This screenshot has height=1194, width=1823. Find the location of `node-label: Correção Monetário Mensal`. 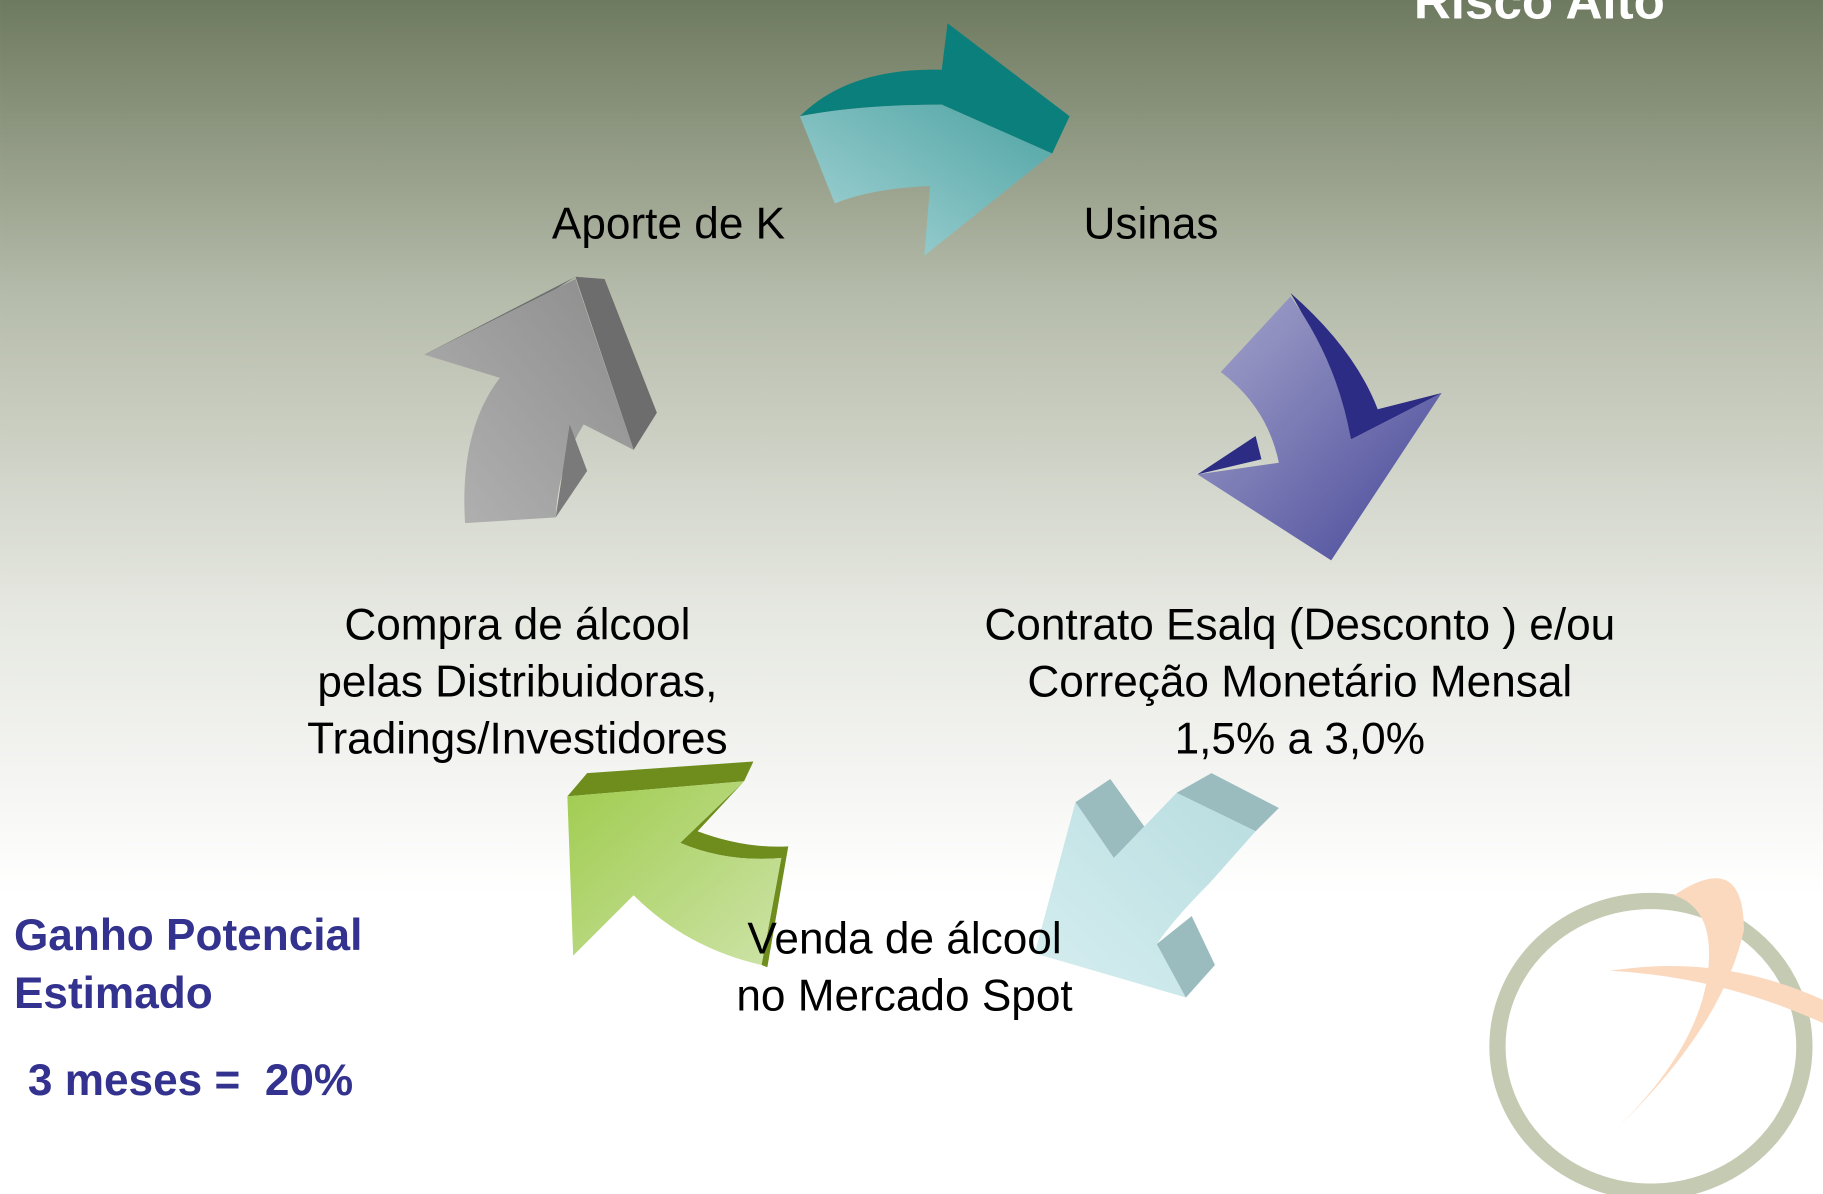

node-label: Correção Monetário Mensal is located at coordinates (1299, 681).